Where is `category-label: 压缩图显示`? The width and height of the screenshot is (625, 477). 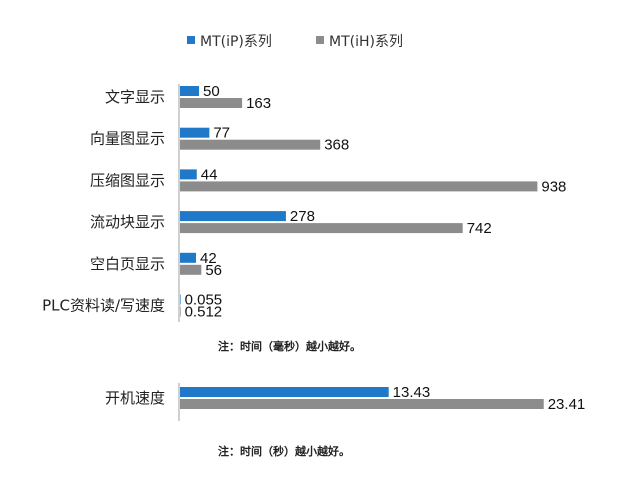 category-label: 压缩图显示 is located at coordinates (127, 180).